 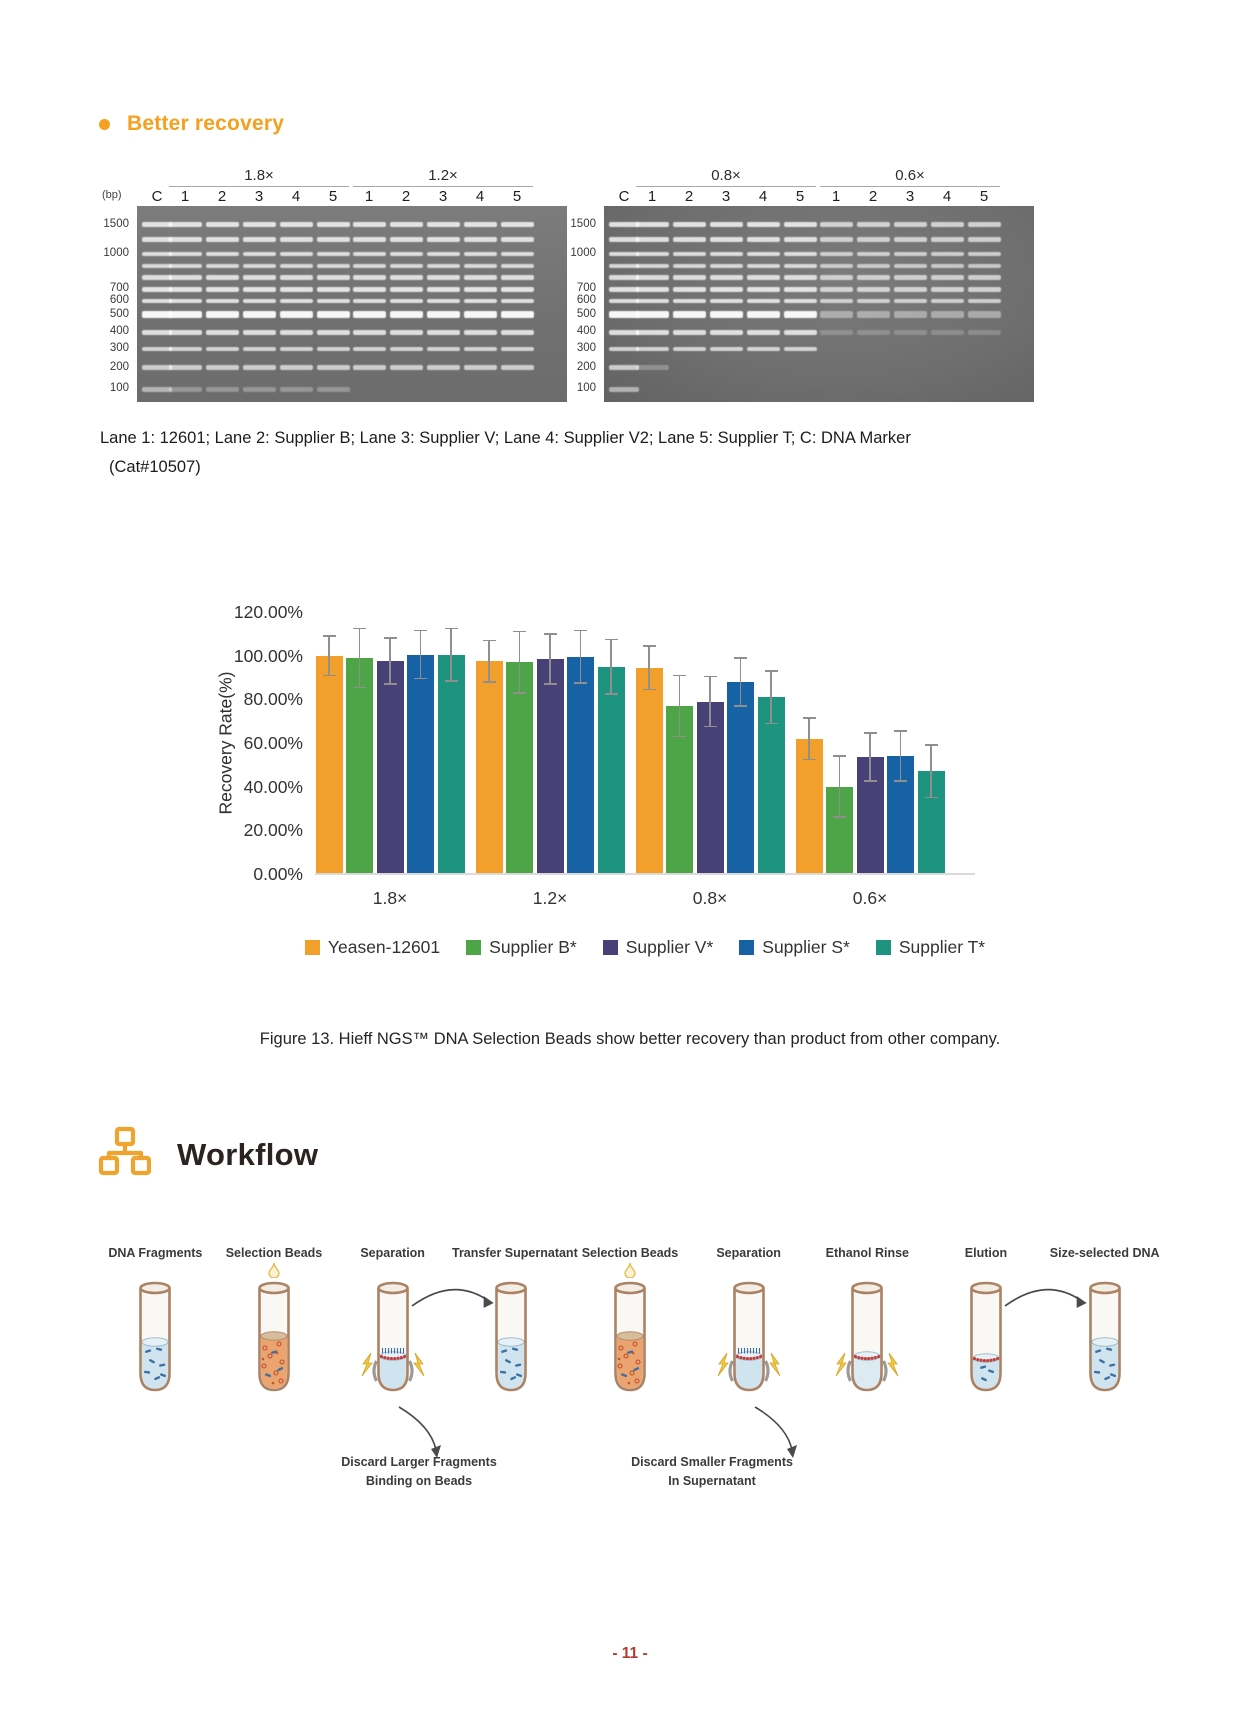 I want to click on workflow-step: DNA Fragments, so click(x=155, y=1324).